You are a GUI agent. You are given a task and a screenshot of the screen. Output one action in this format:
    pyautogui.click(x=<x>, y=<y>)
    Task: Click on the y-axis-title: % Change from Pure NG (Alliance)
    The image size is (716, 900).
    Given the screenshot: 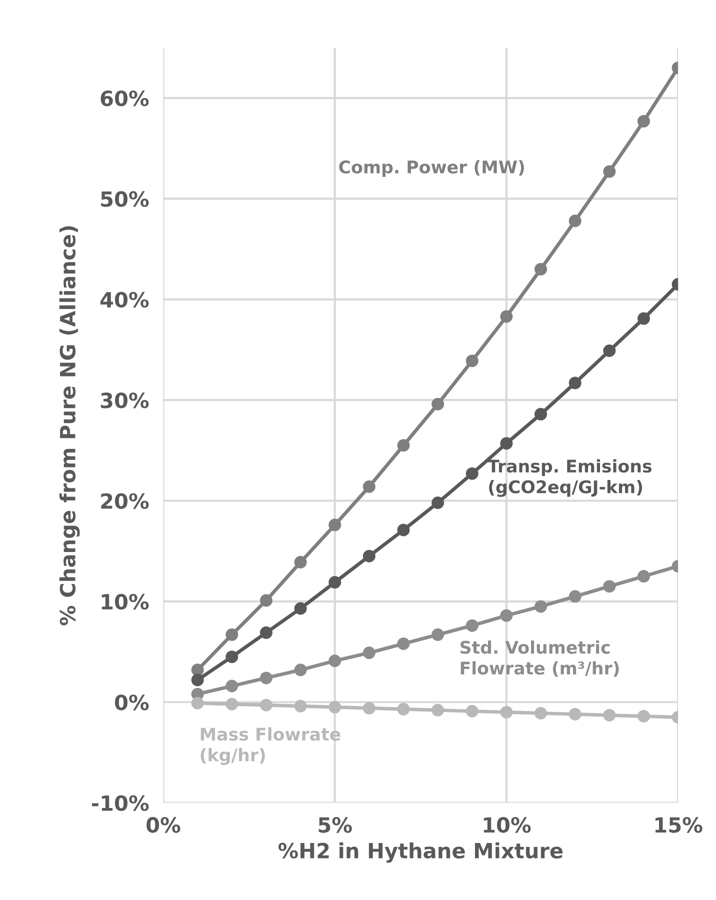 What is the action you would take?
    pyautogui.click(x=69, y=426)
    